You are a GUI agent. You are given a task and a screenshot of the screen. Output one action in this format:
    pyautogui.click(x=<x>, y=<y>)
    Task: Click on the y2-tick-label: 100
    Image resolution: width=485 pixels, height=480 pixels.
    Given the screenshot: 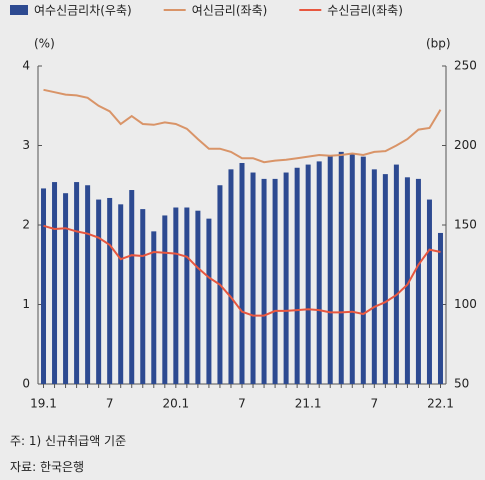 What is the action you would take?
    pyautogui.click(x=465, y=304)
    